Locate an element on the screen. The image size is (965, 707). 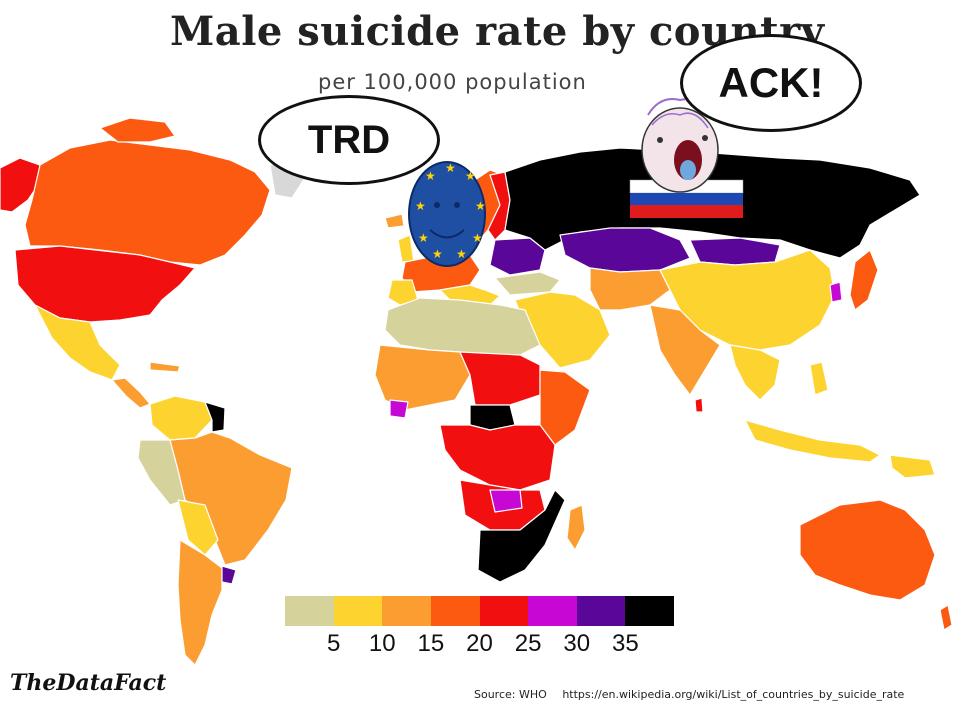
region-turkey is located at coordinates (527, 283).